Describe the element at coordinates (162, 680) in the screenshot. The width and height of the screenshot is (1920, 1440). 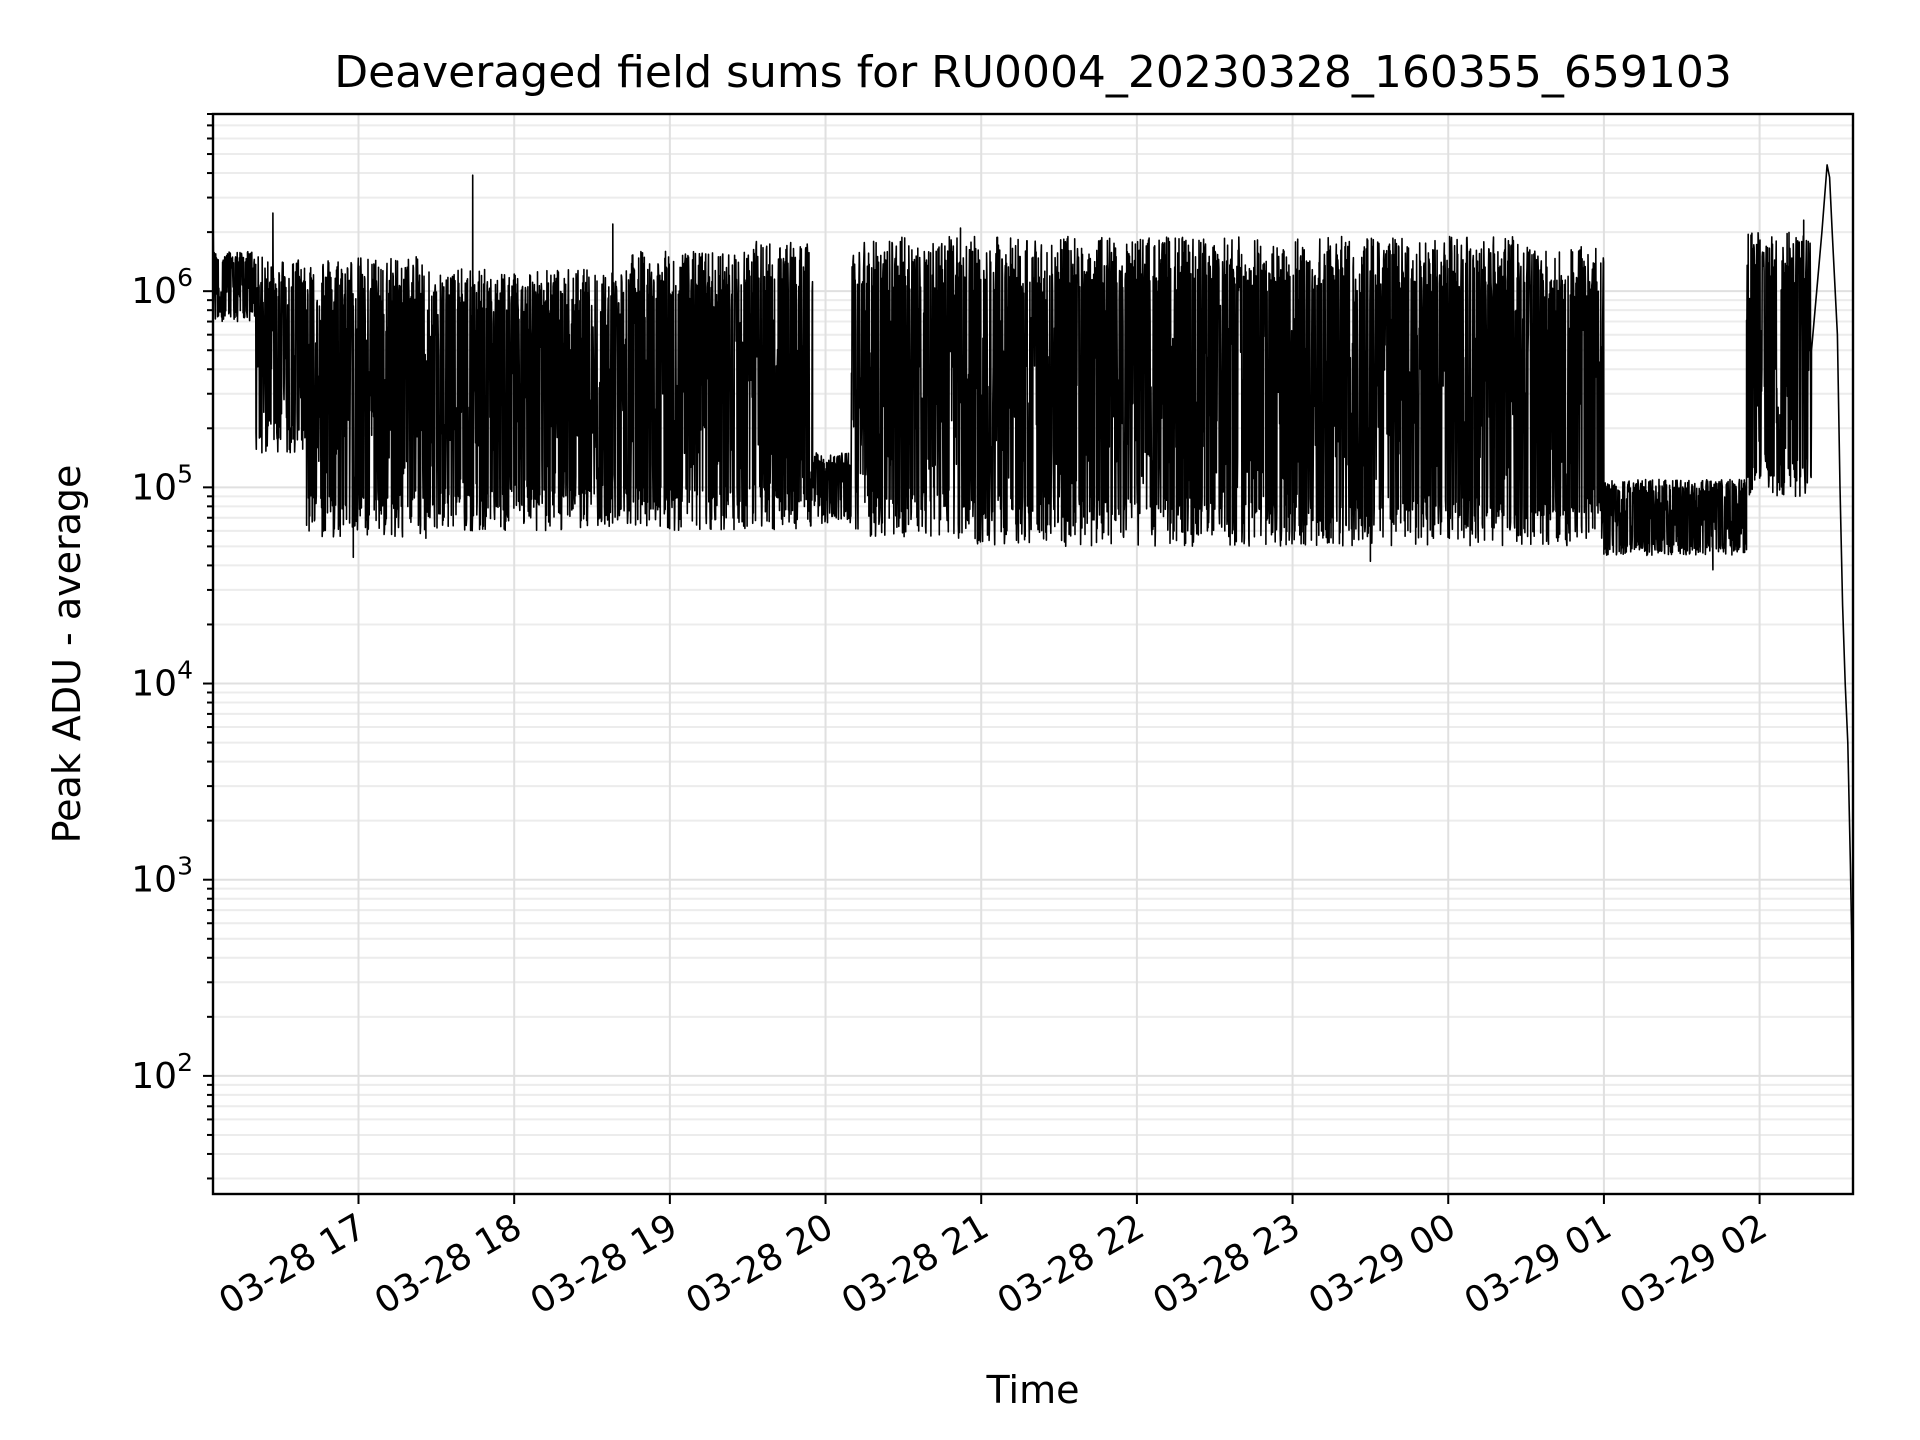
I see `y-tick-label: 10⁴` at that location.